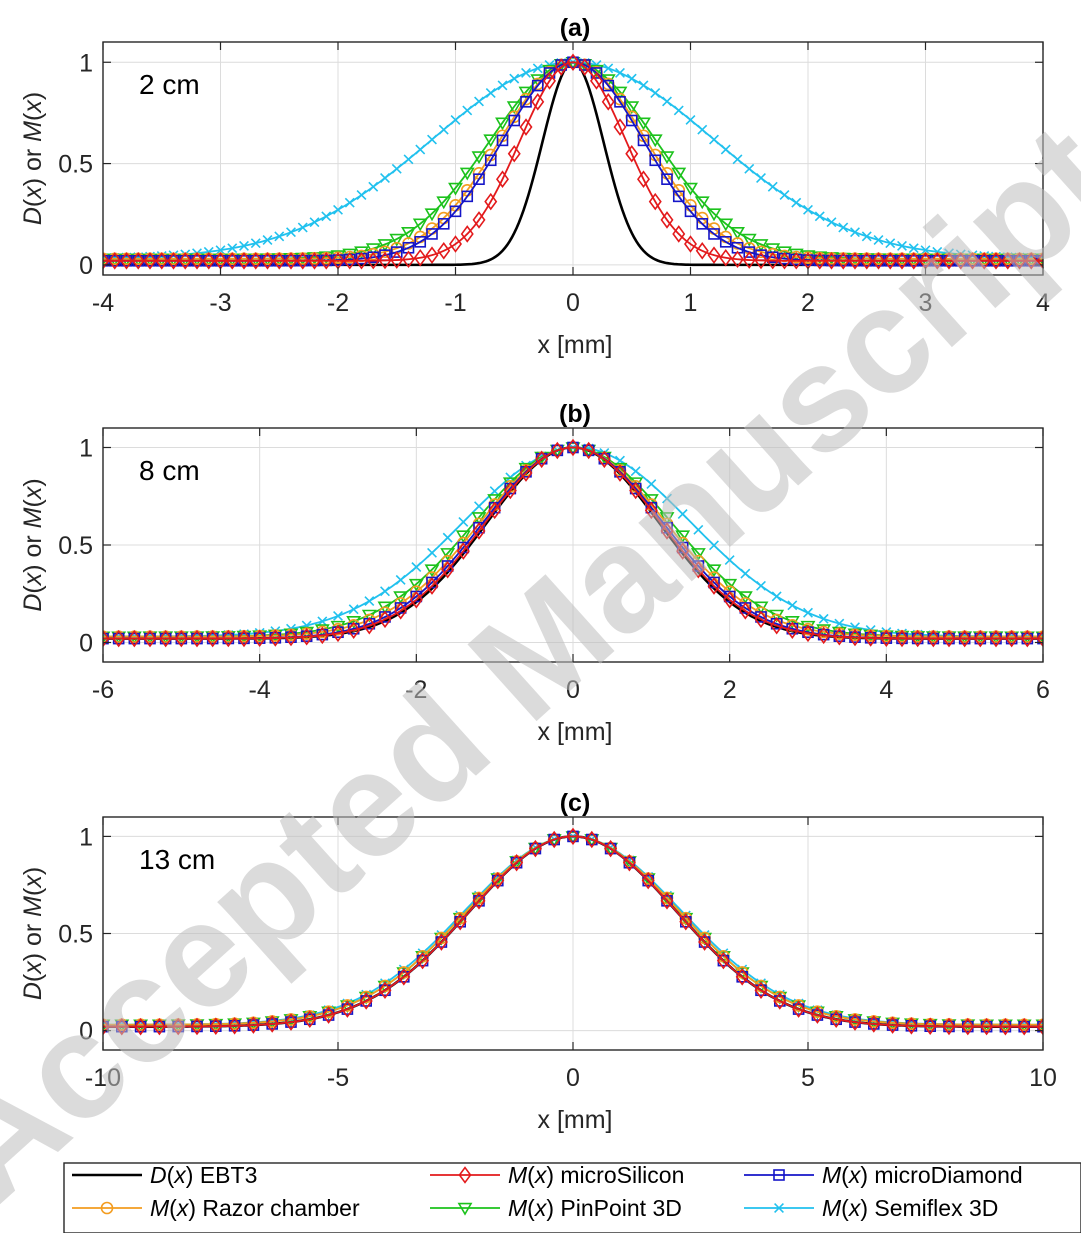 This screenshot has height=1233, width=1081. What do you see at coordinates (575, 414) in the screenshot?
I see `chart-title: (b)` at bounding box center [575, 414].